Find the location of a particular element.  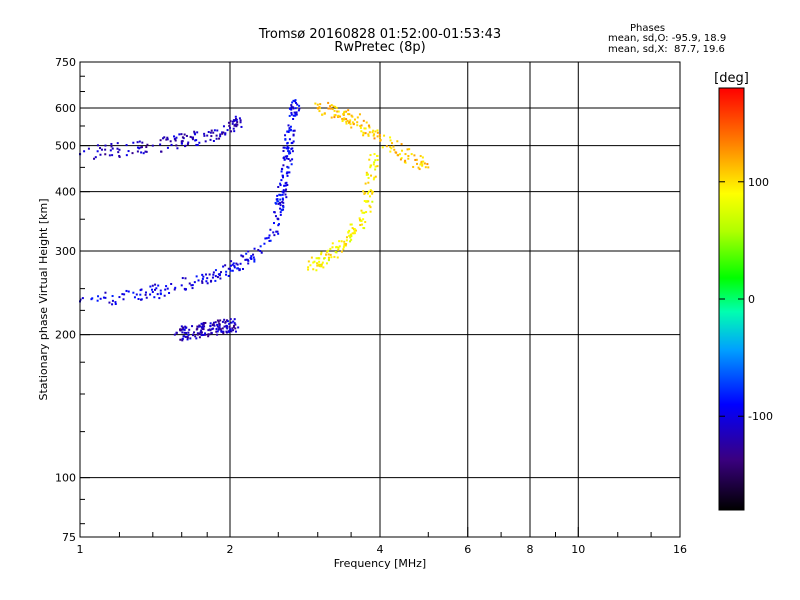

colorbar-label: [deg] is located at coordinates (731, 78).